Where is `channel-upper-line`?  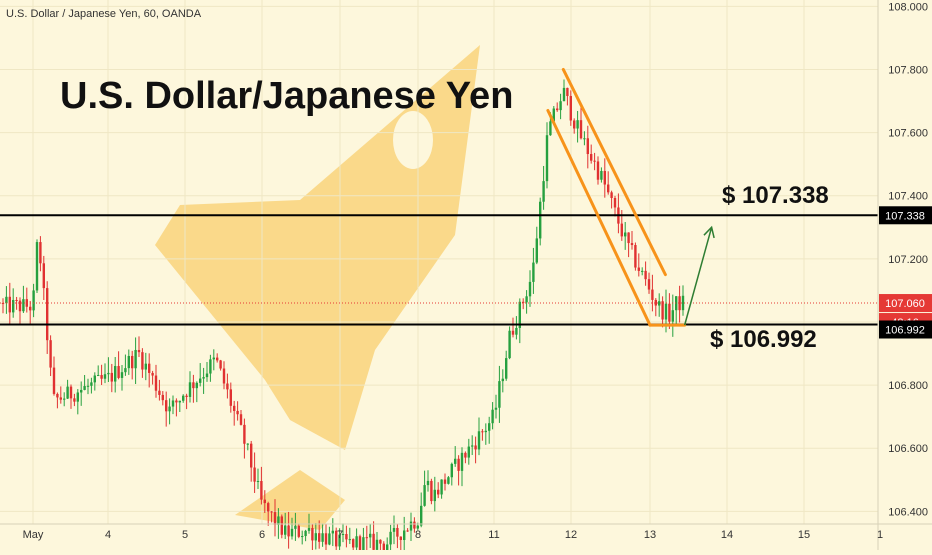 channel-upper-line is located at coordinates (614, 172).